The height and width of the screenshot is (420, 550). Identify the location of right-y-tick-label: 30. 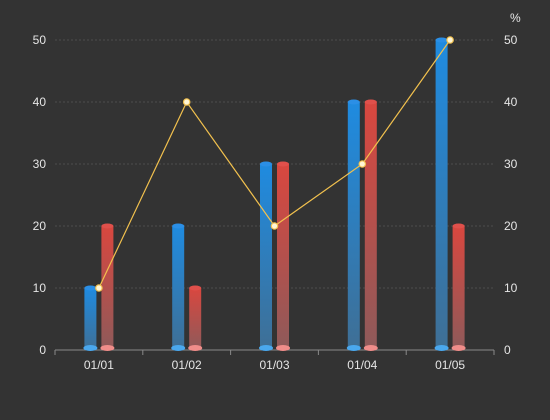
(511, 164).